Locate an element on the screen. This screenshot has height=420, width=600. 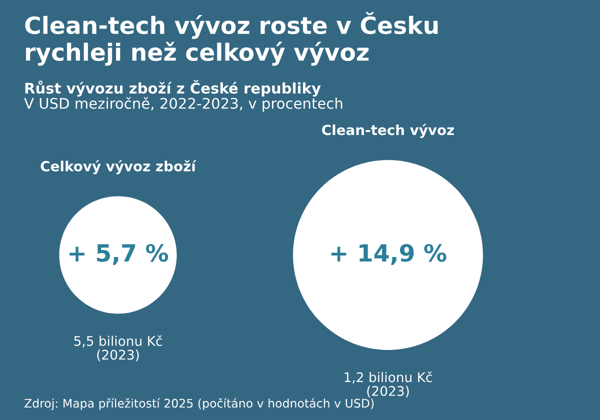
category-label: Celkový vývoz zboží is located at coordinates (118, 167).